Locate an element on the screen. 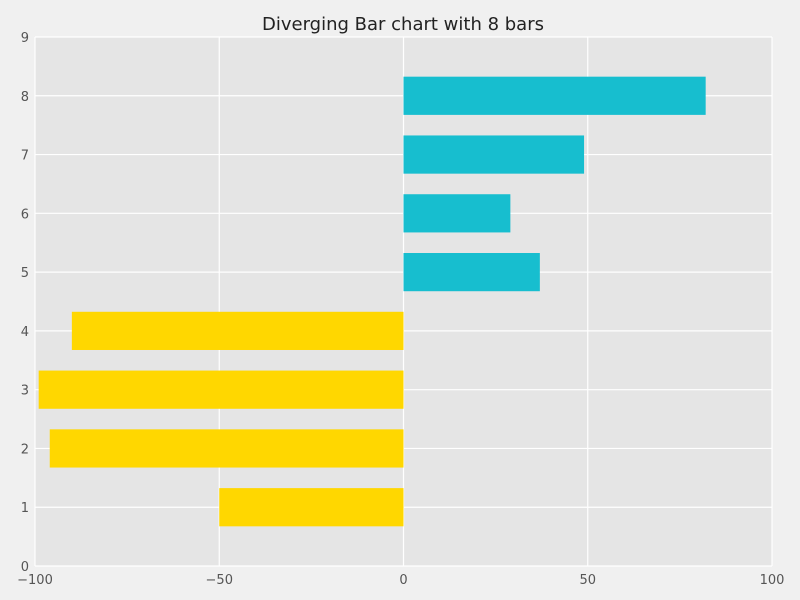  x-tick-label: −100 is located at coordinates (35, 580).